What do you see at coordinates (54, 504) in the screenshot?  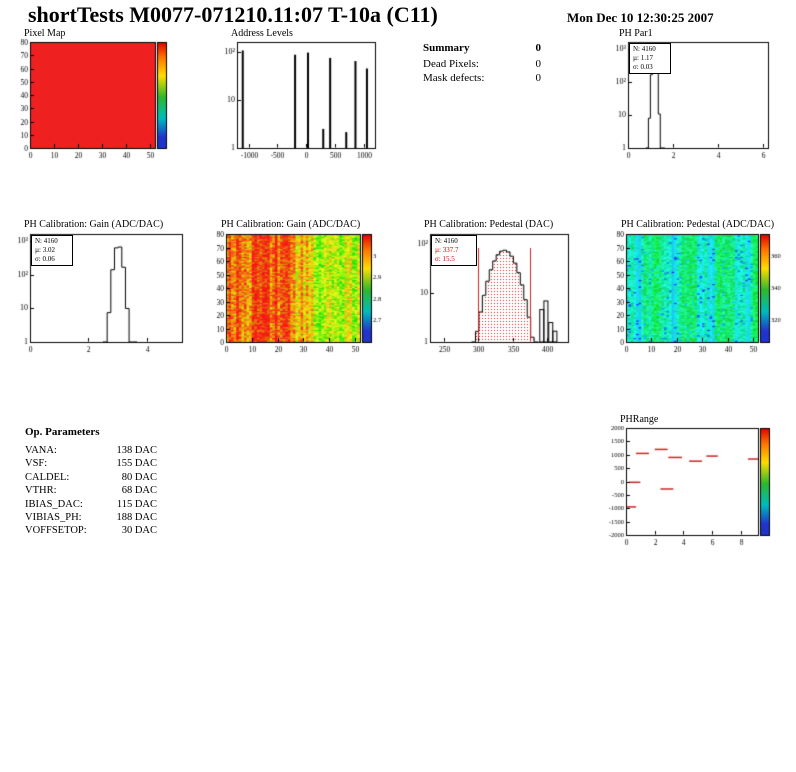 I see `op-param-label: IBIAS_DAC:` at bounding box center [54, 504].